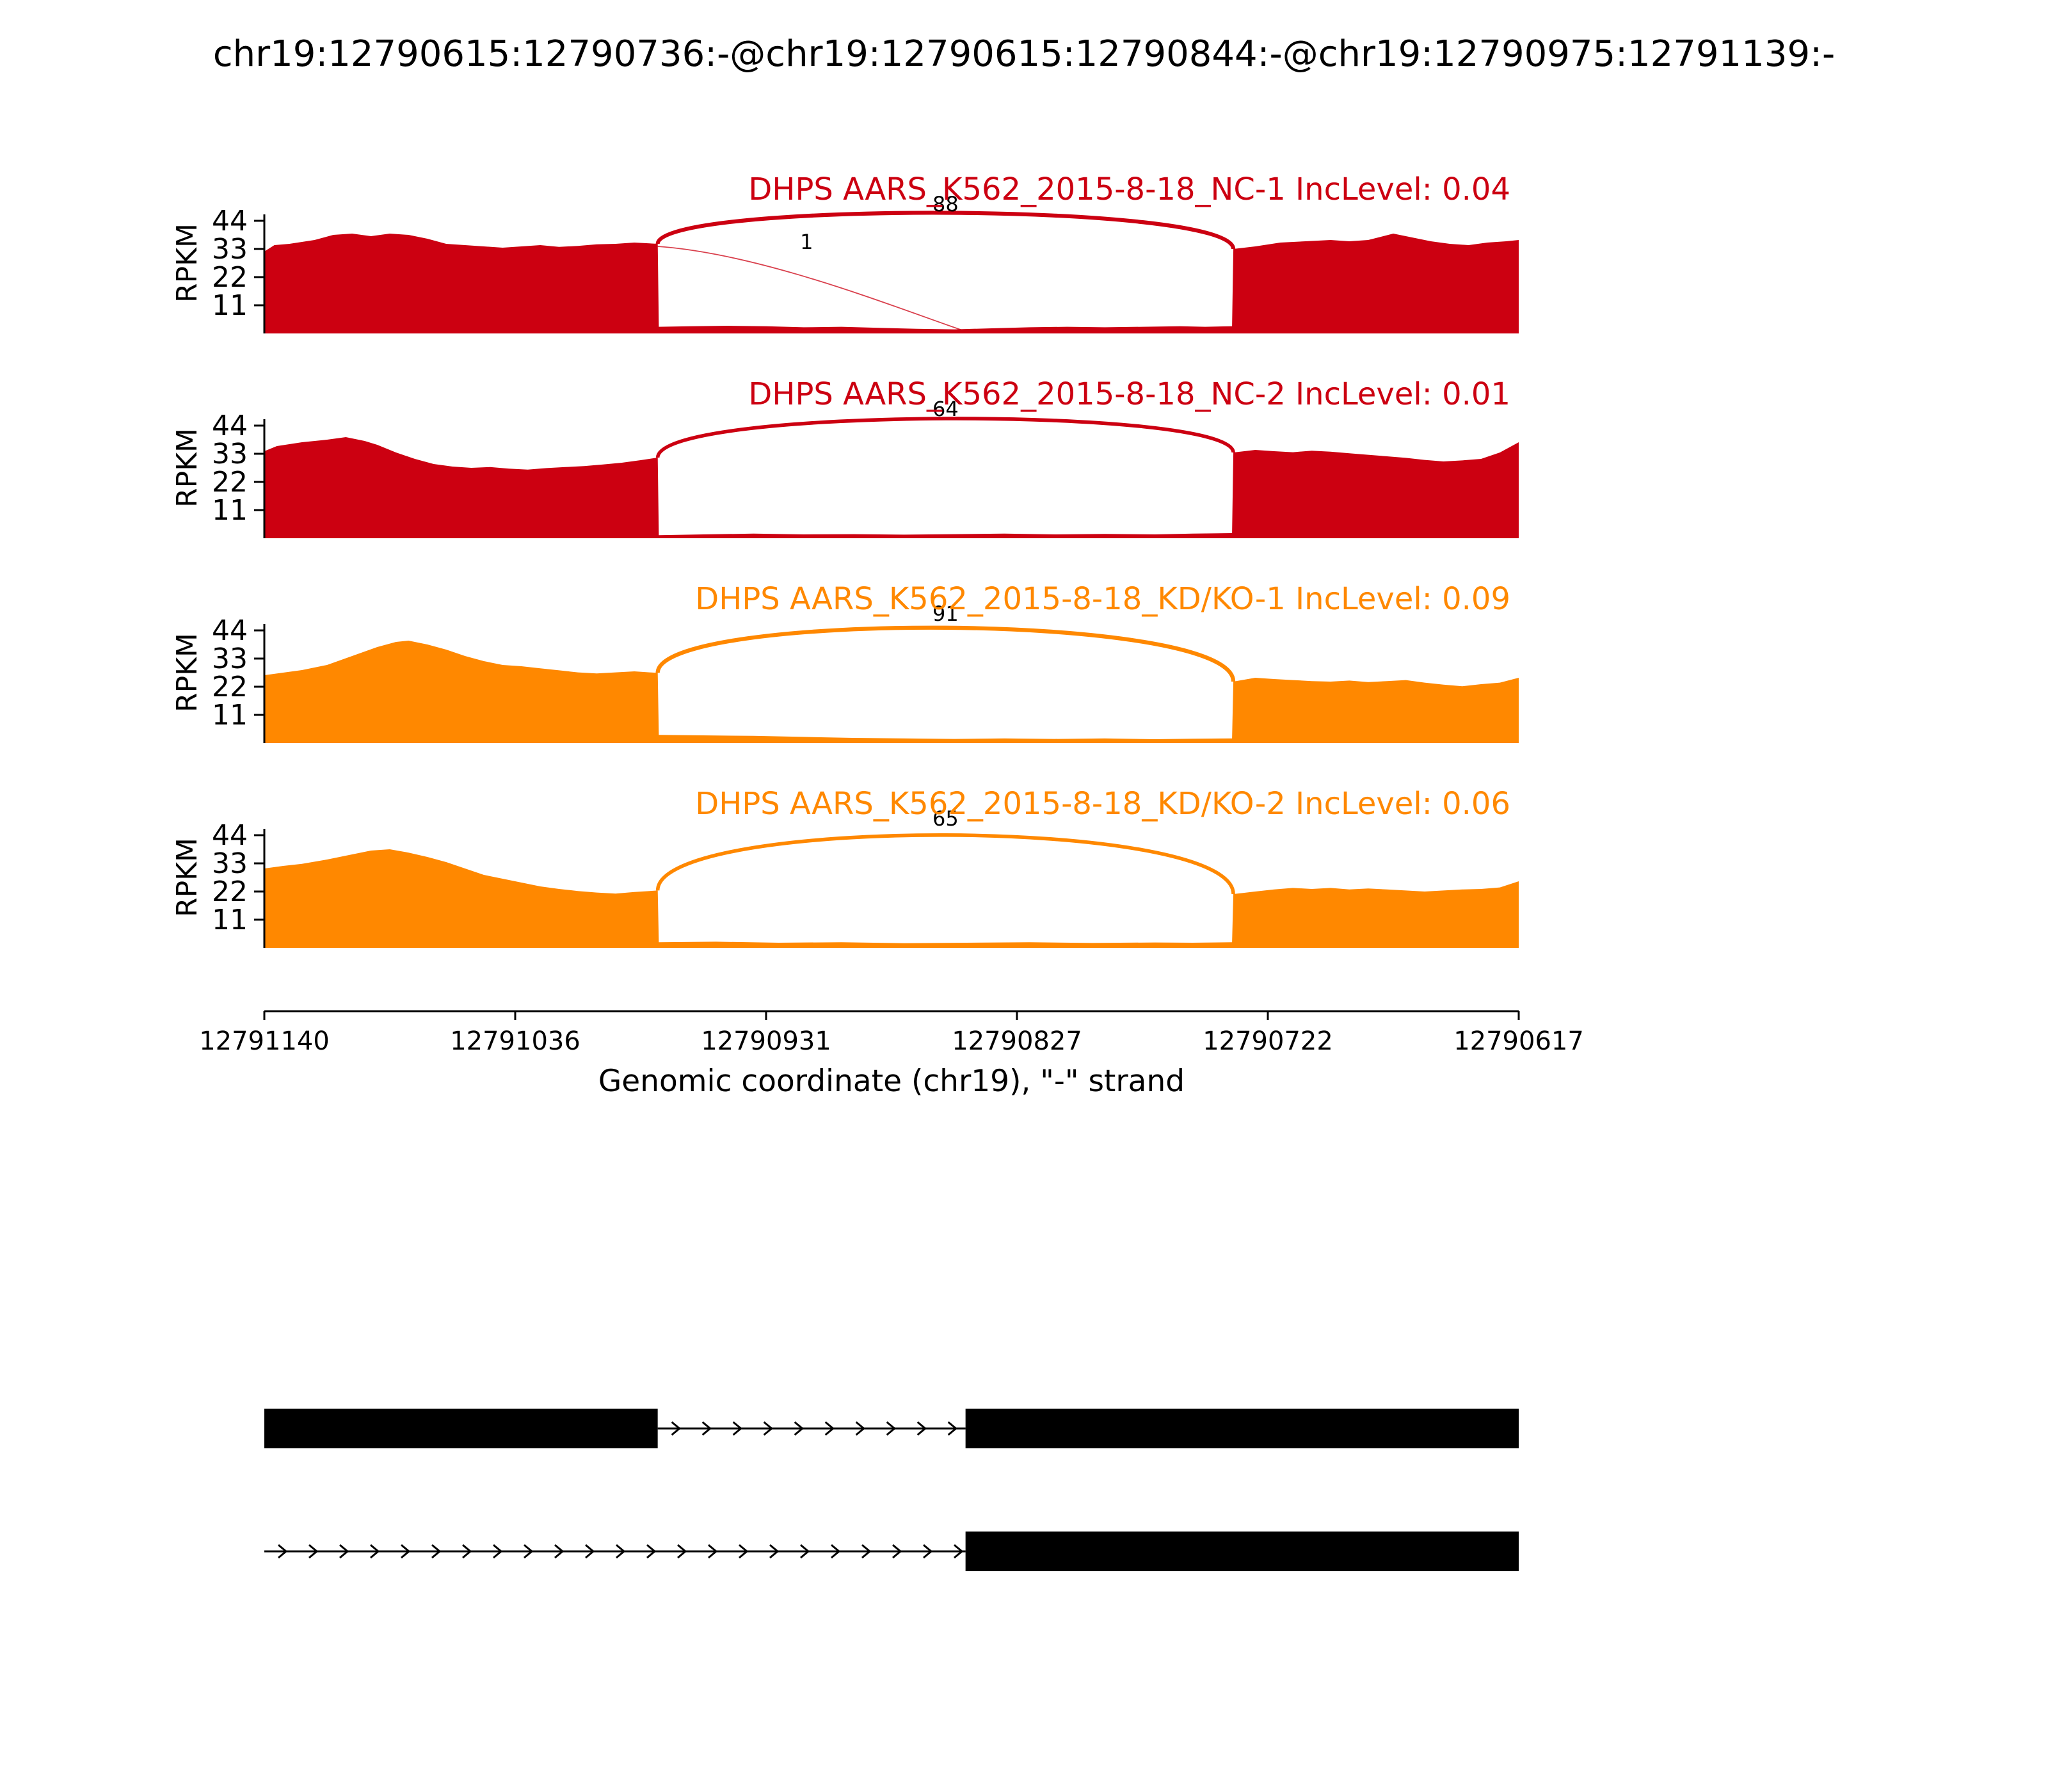 The height and width of the screenshot is (1792, 2048). Describe the element at coordinates (945, 409) in the screenshot. I see `junction-count: 64` at that location.